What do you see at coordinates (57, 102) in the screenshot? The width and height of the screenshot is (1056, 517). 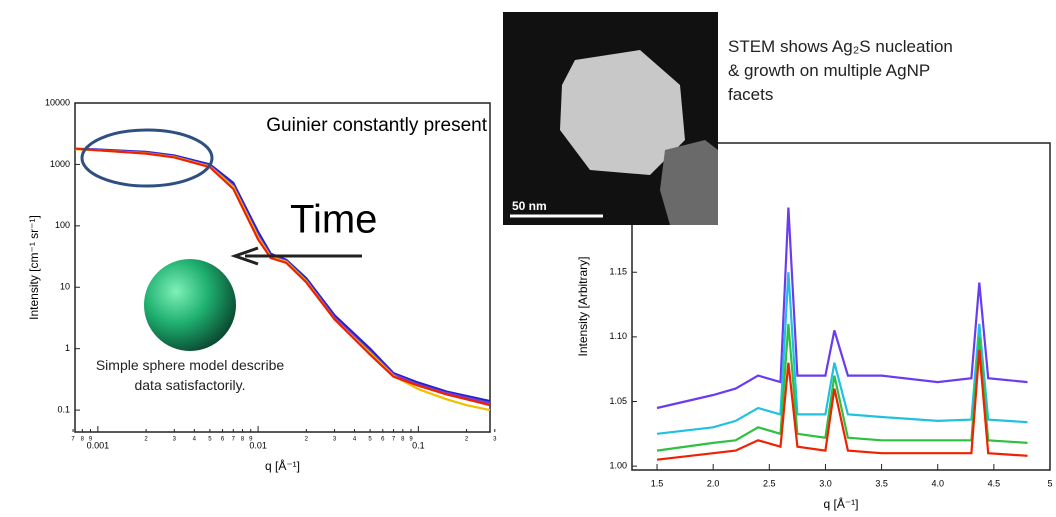 I see `y-tick-label: 10000` at bounding box center [57, 102].